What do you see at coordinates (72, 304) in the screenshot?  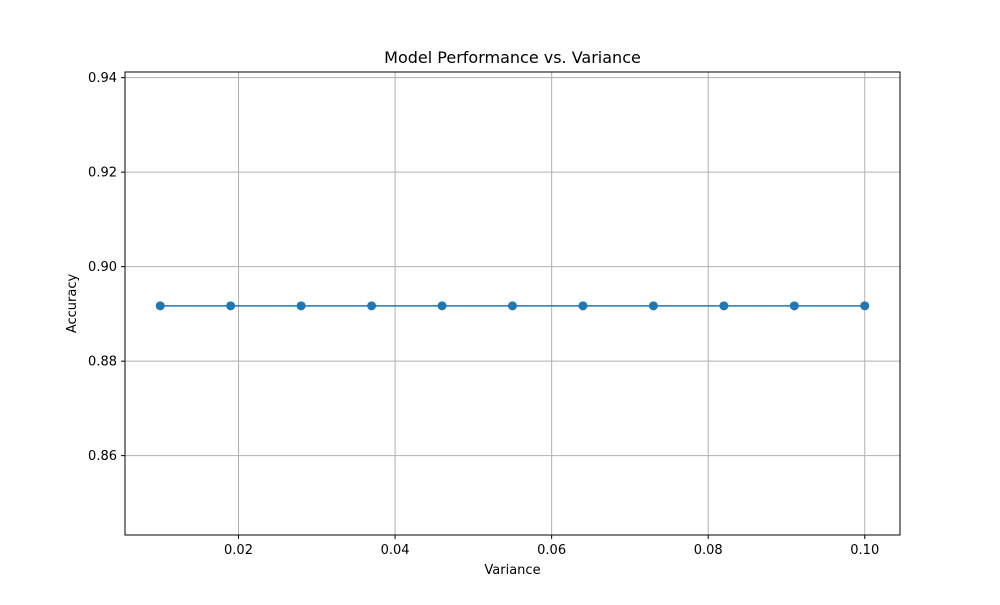 I see `y-axis-label: Accuracy` at bounding box center [72, 304].